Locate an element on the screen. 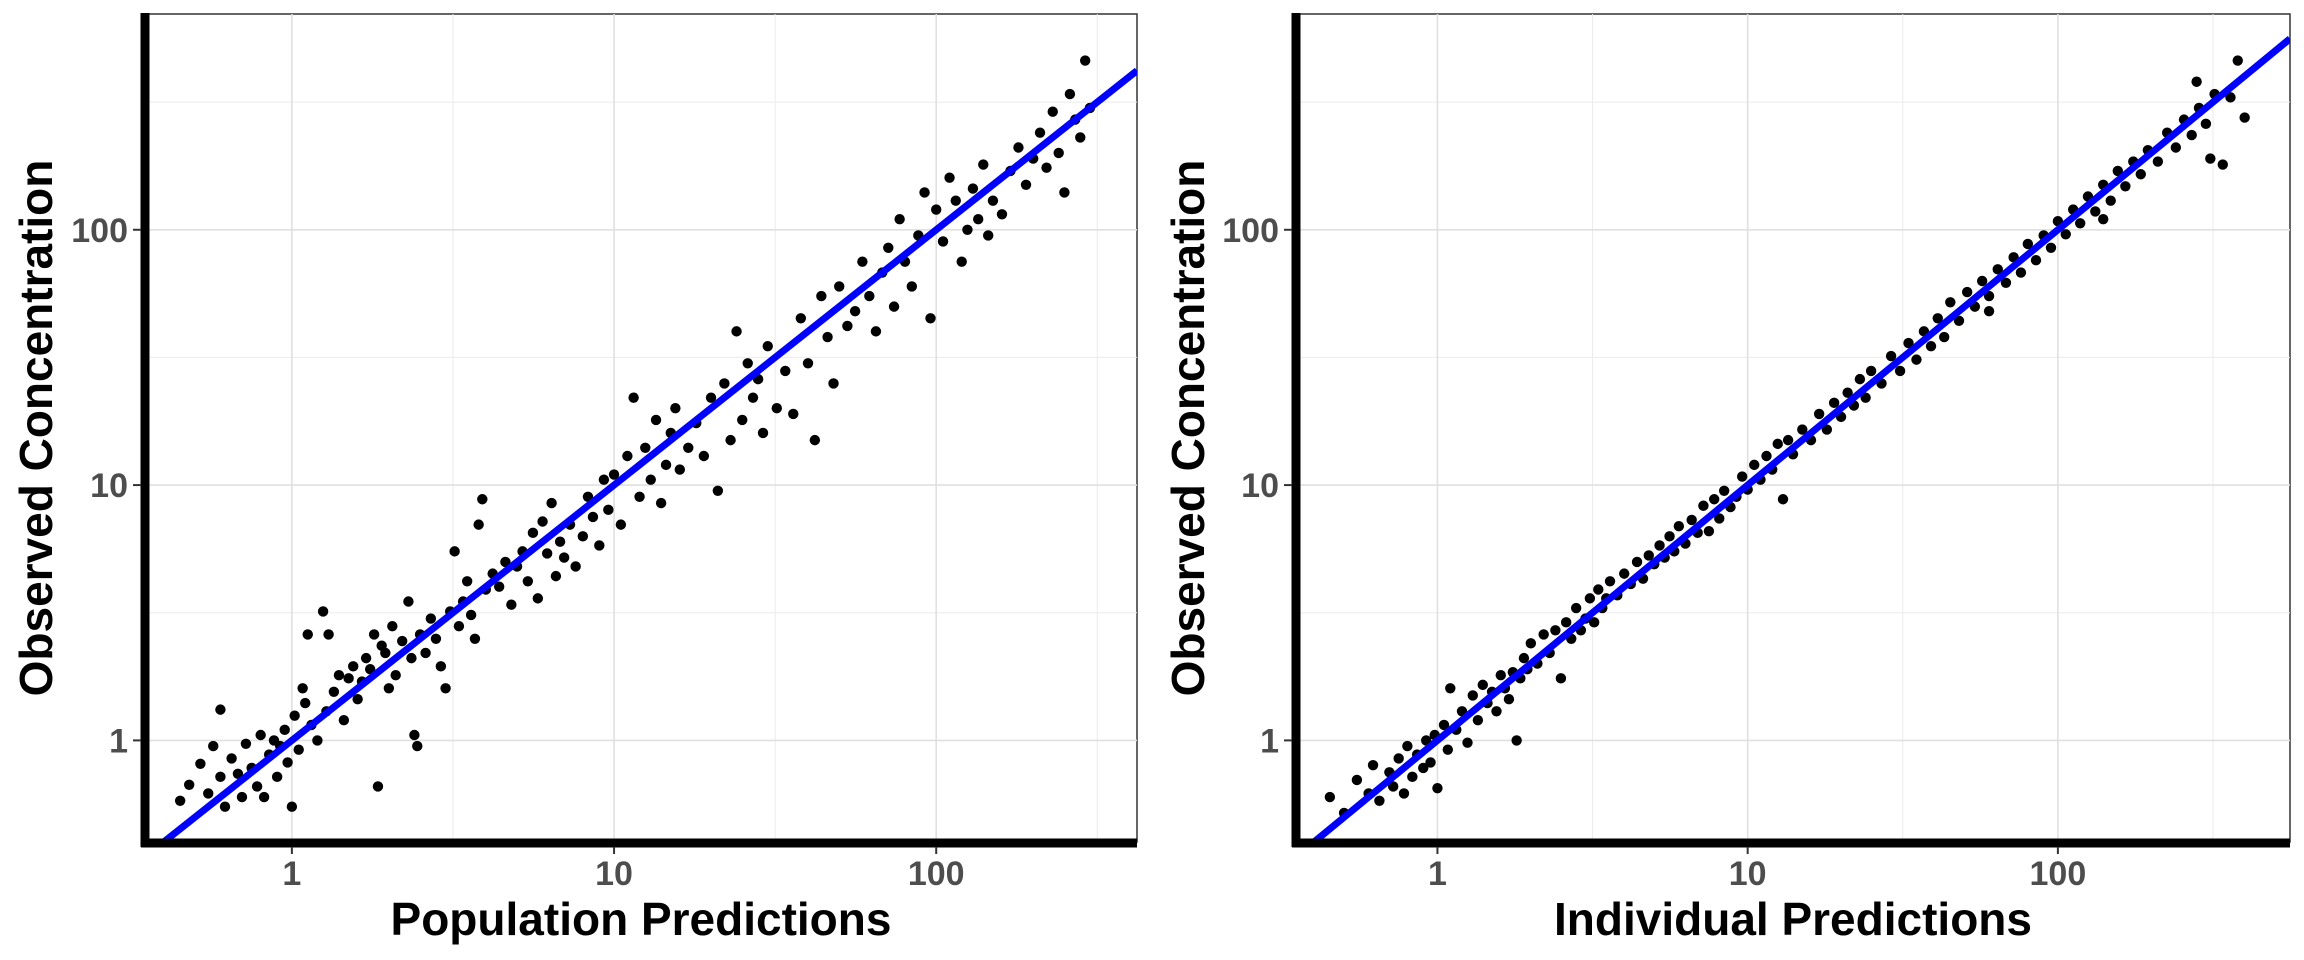 The height and width of the screenshot is (960, 2304). y-axis-title: Observed Concentration is located at coordinates (36, 428).